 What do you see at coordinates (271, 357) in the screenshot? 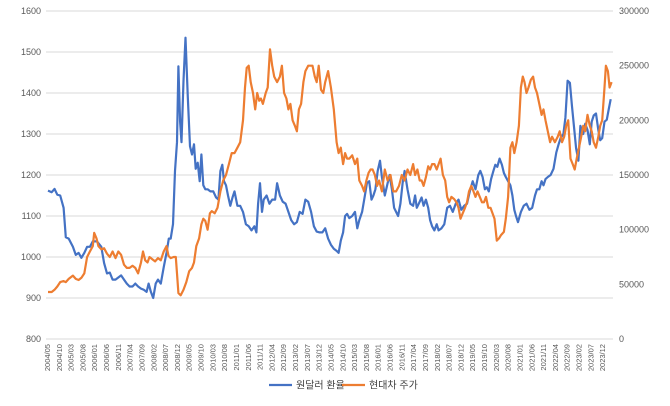
I see `x-axis-tick-label: 2012/04` at bounding box center [271, 357].